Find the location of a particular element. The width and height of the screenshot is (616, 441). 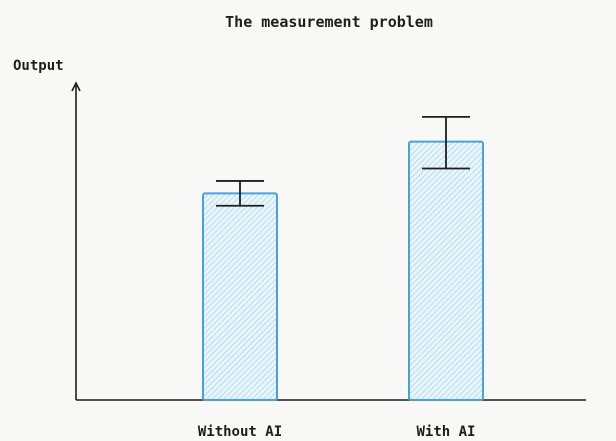

bar-with-ai is located at coordinates (446, 271).